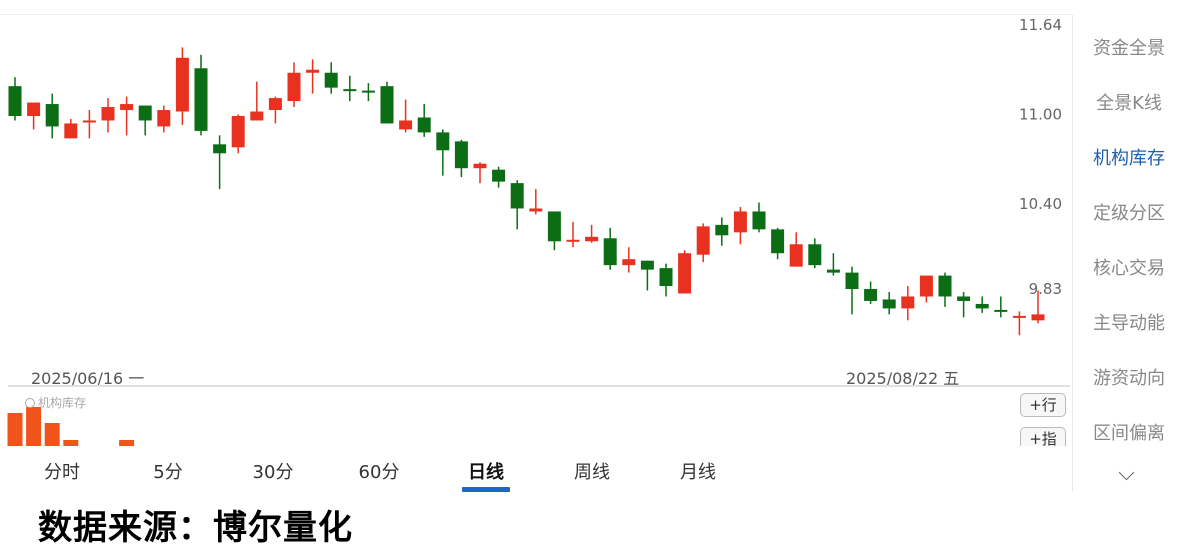 This screenshot has width=1200, height=549. Describe the element at coordinates (1129, 433) in the screenshot. I see `sidebar-item-7: 区间偏离` at that location.